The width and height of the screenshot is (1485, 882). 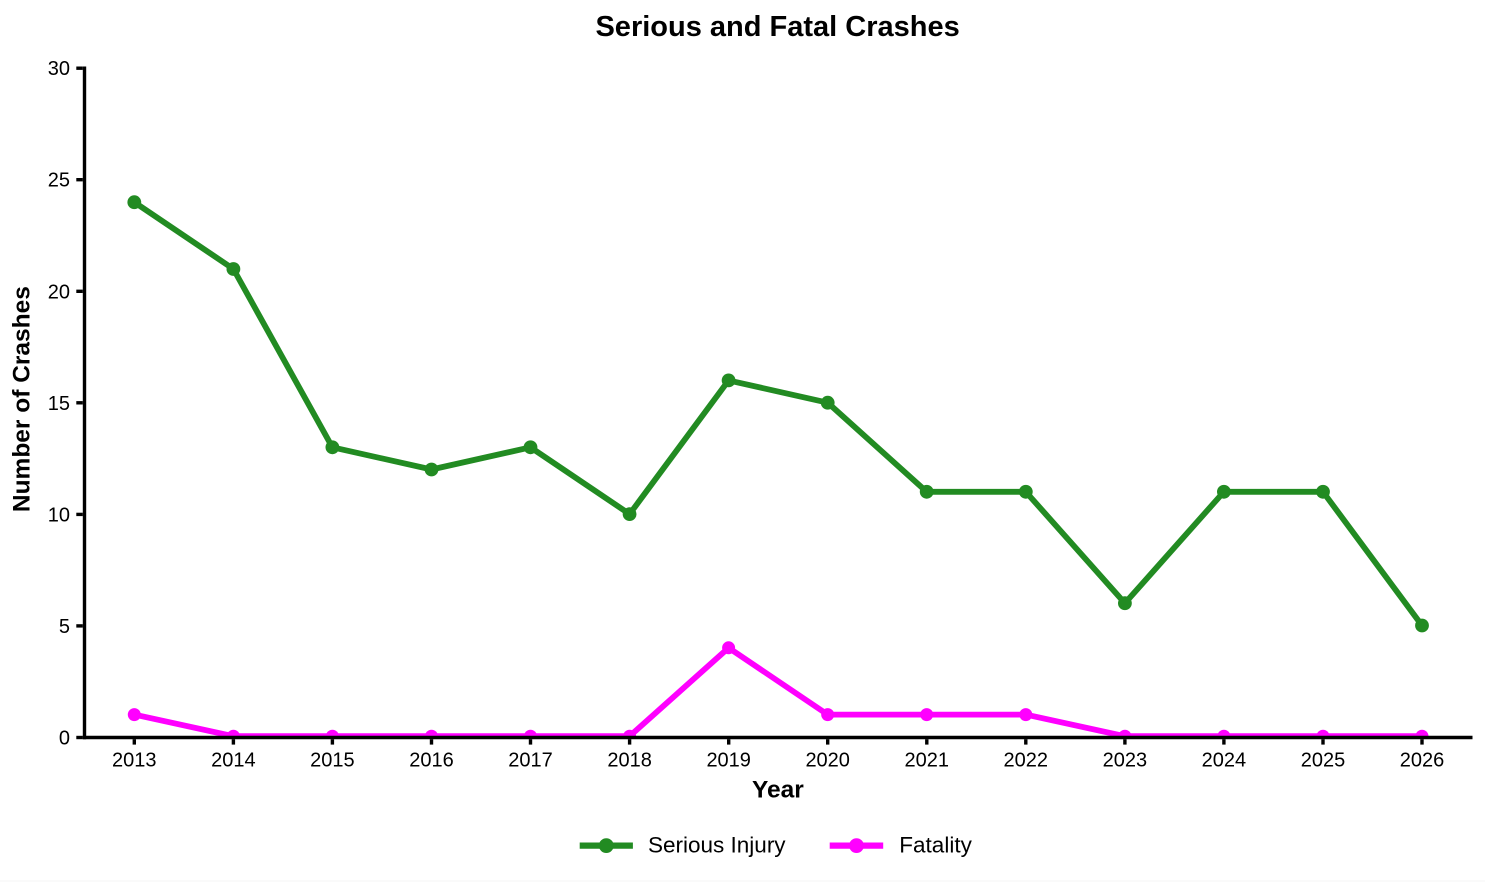 What do you see at coordinates (59, 181) in the screenshot?
I see `svg-text: 25` at bounding box center [59, 181].